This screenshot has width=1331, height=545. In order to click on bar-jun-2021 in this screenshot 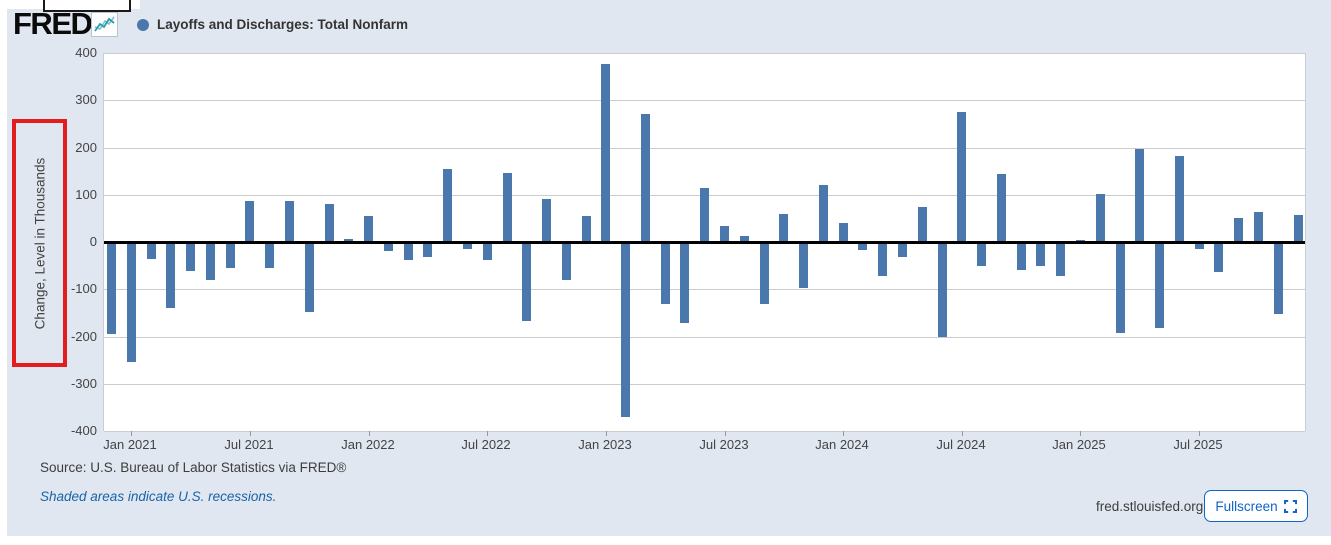, I will do `click(230, 255)`.